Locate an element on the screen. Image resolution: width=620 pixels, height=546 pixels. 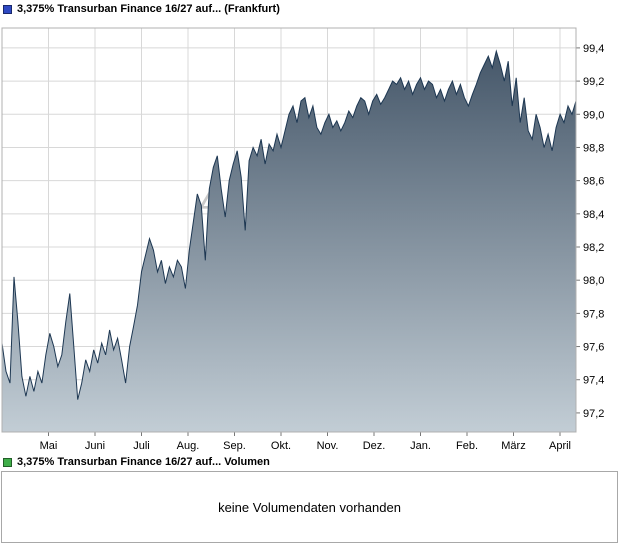
y-tick-label: 99,2 is located at coordinates (593, 82).